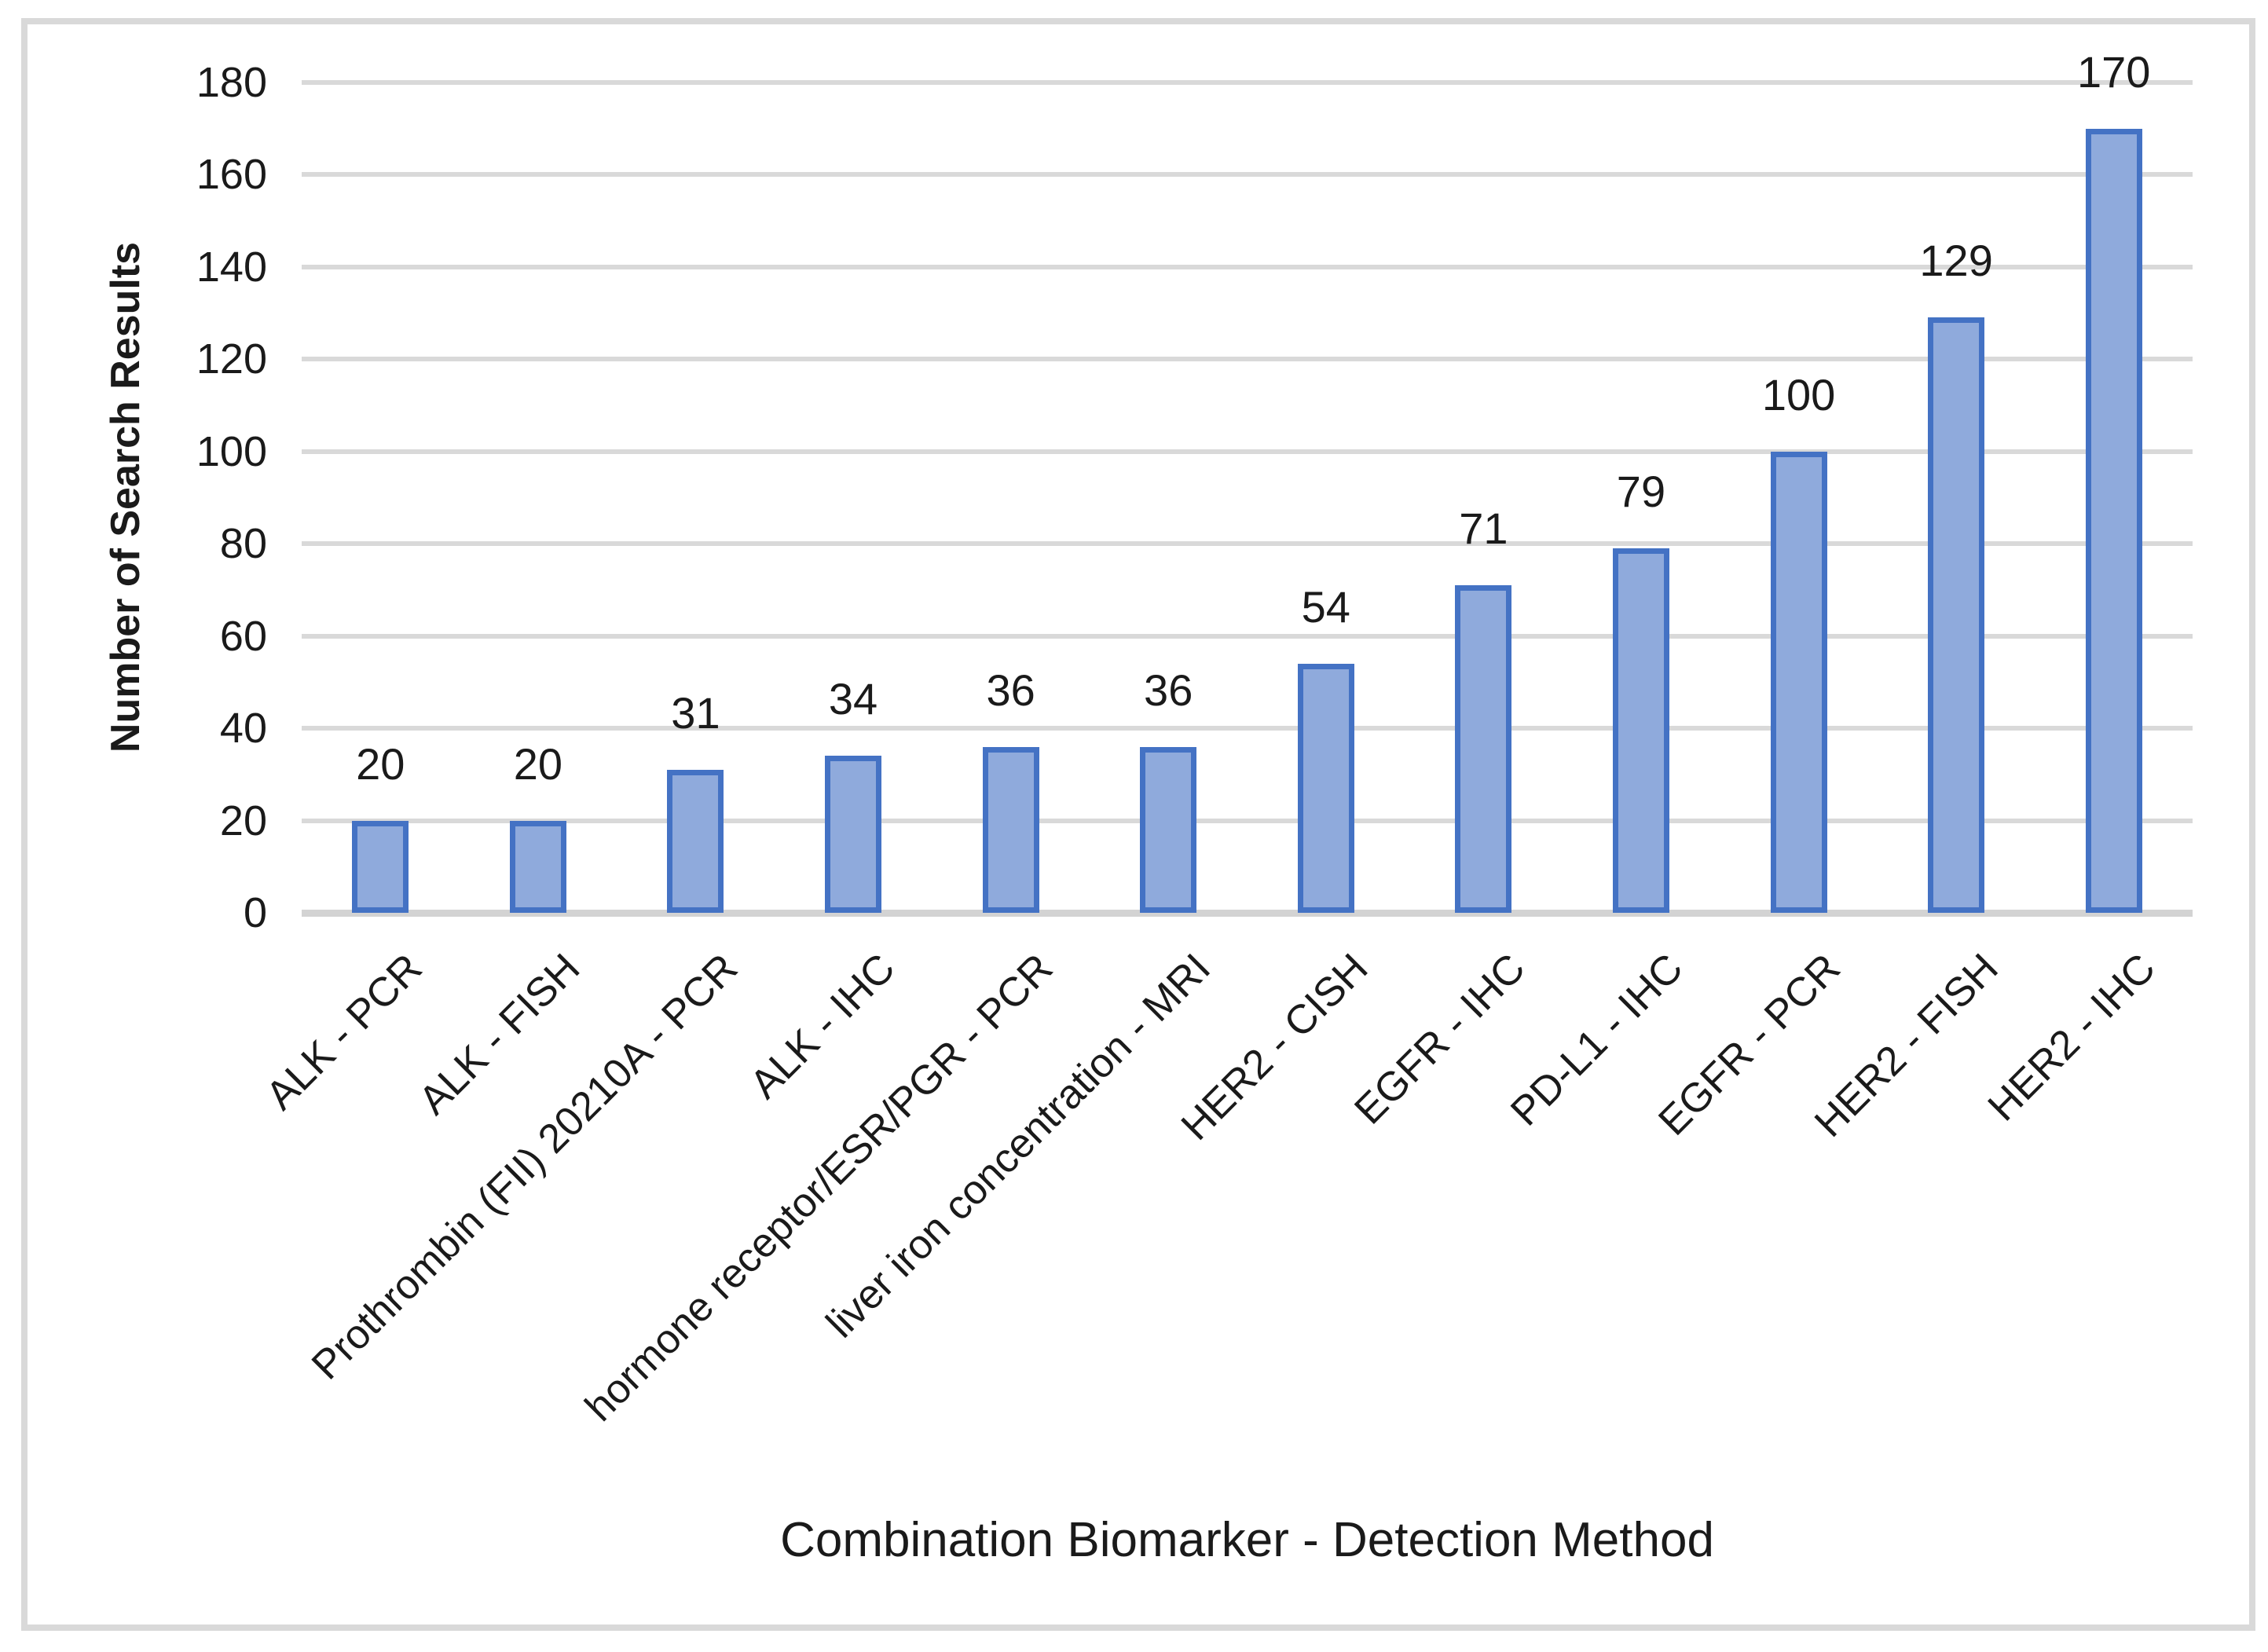 The height and width of the screenshot is (1652, 2268). I want to click on bar-value-label: 129, so click(1956, 261).